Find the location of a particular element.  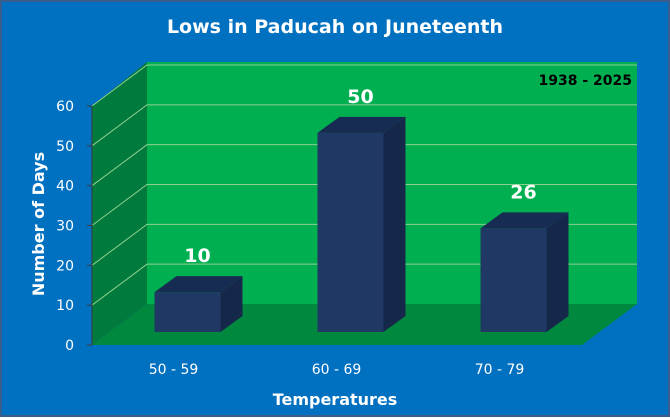

y-tick-label: 0 is located at coordinates (69, 346).